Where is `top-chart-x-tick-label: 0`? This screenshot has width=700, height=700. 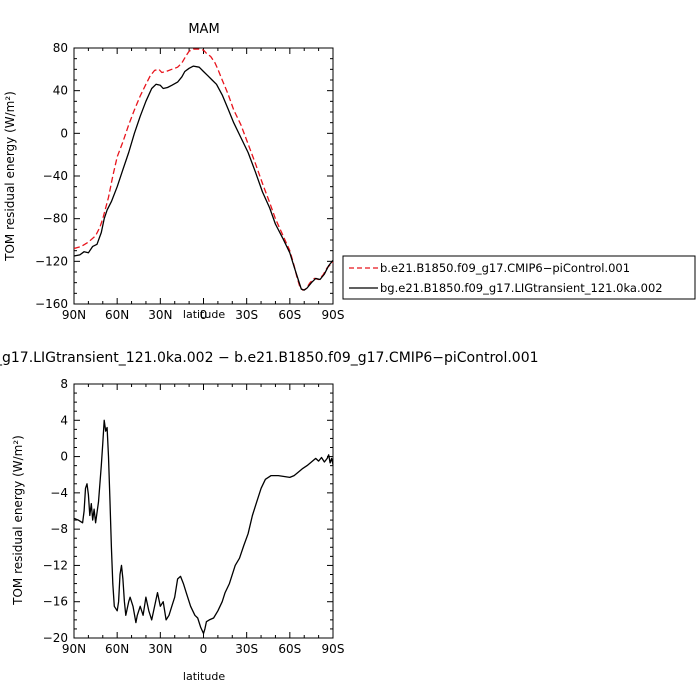 top-chart-x-tick-label: 0 is located at coordinates (204, 315).